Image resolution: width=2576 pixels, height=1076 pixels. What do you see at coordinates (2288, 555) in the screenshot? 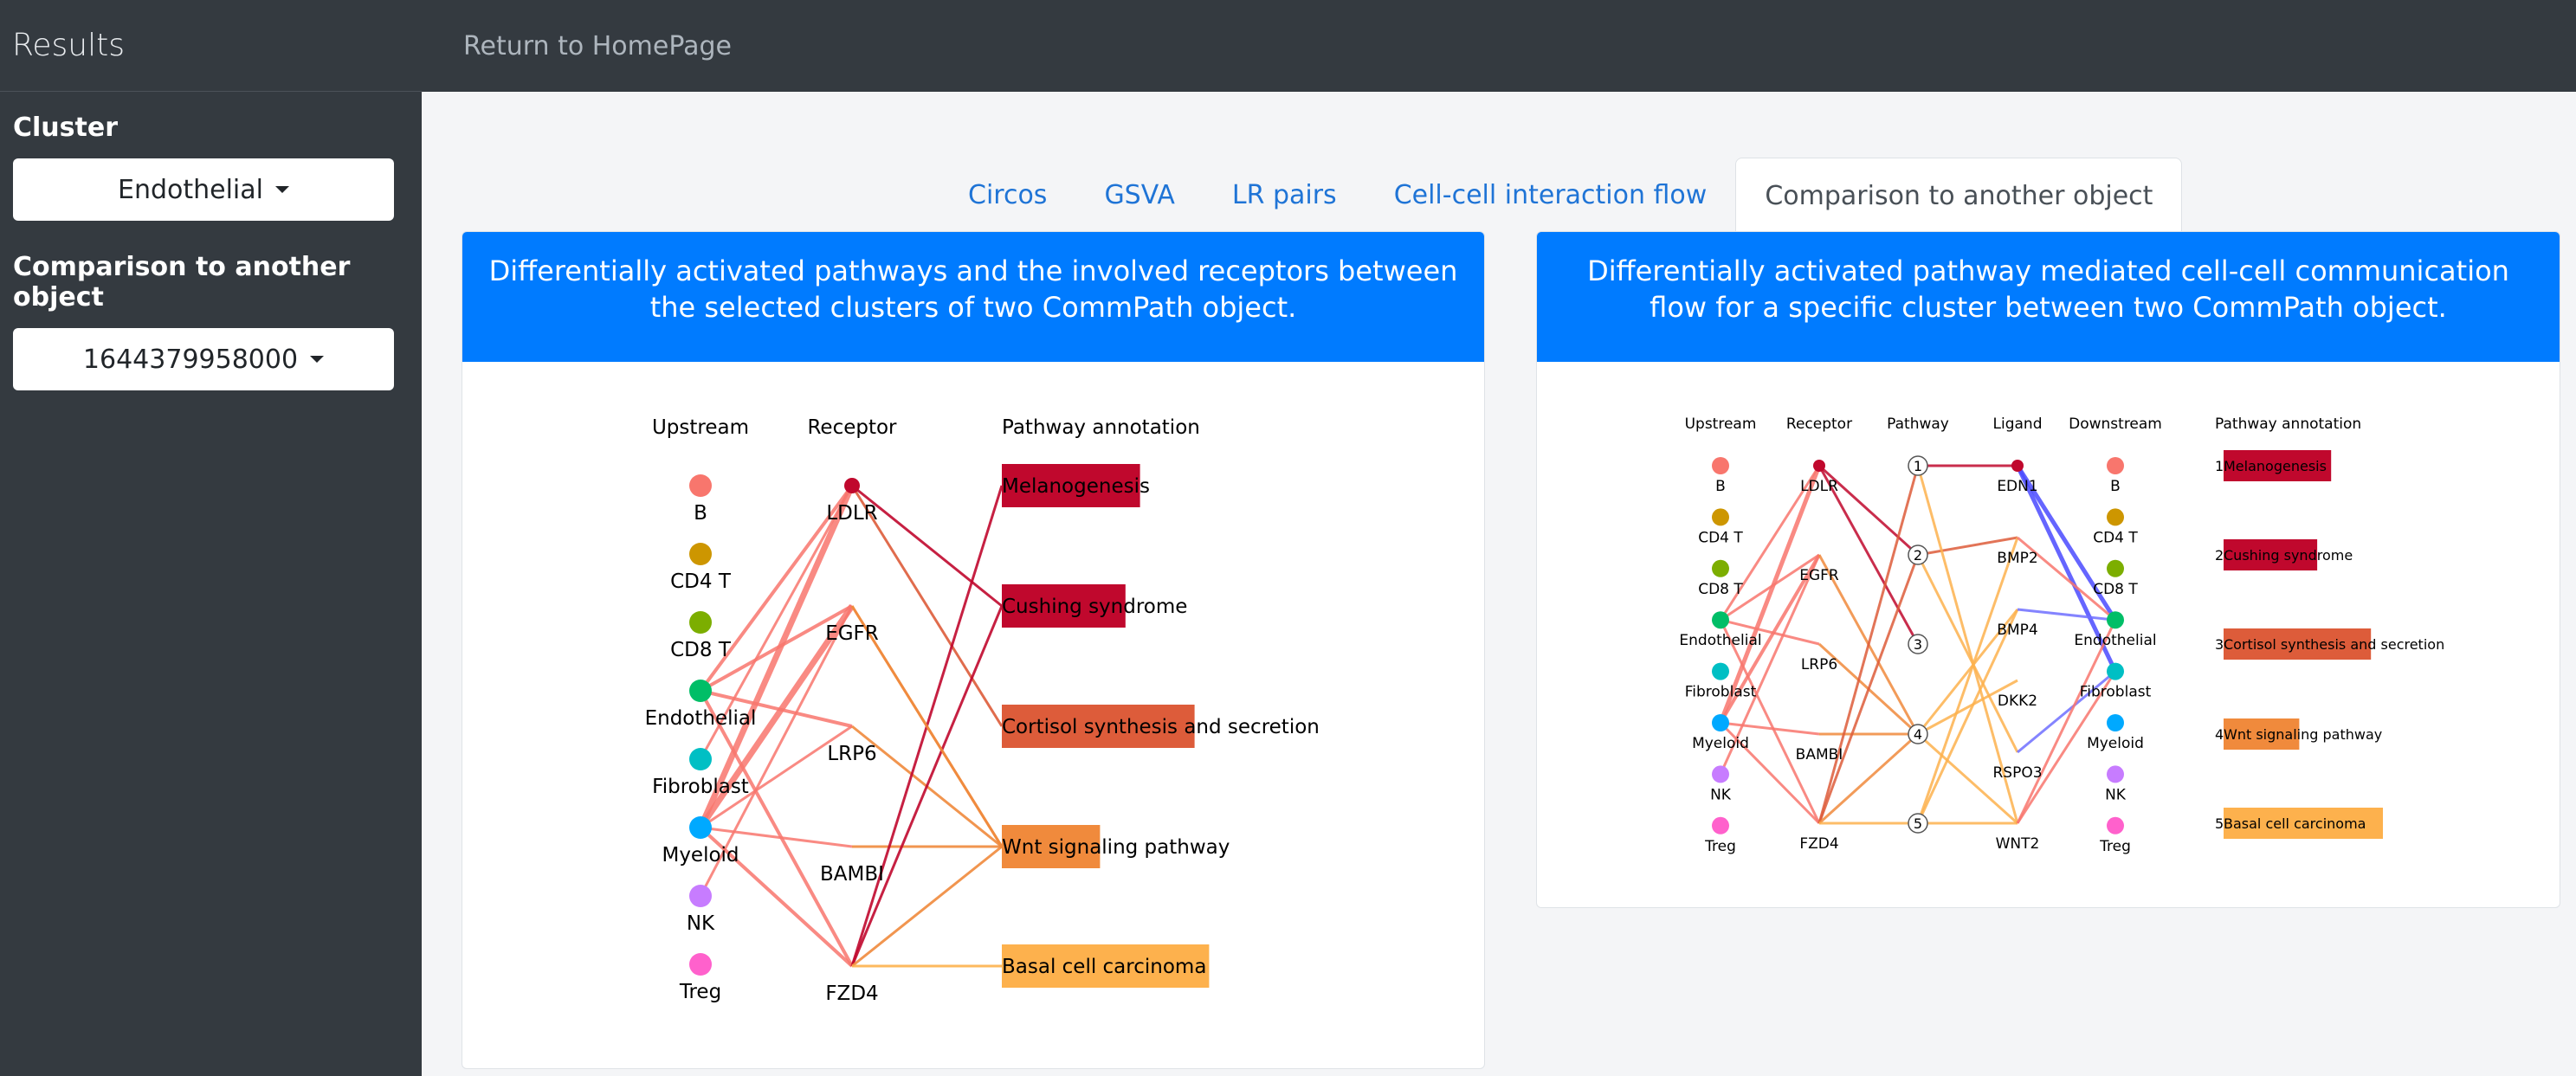
I see `annotation-label: Cushing syndrome` at bounding box center [2288, 555].